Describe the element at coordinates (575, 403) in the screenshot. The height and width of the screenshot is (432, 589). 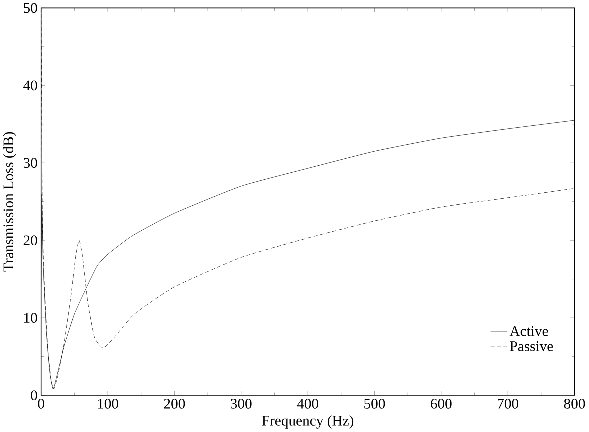
I see `x-tick-label: 800` at that location.